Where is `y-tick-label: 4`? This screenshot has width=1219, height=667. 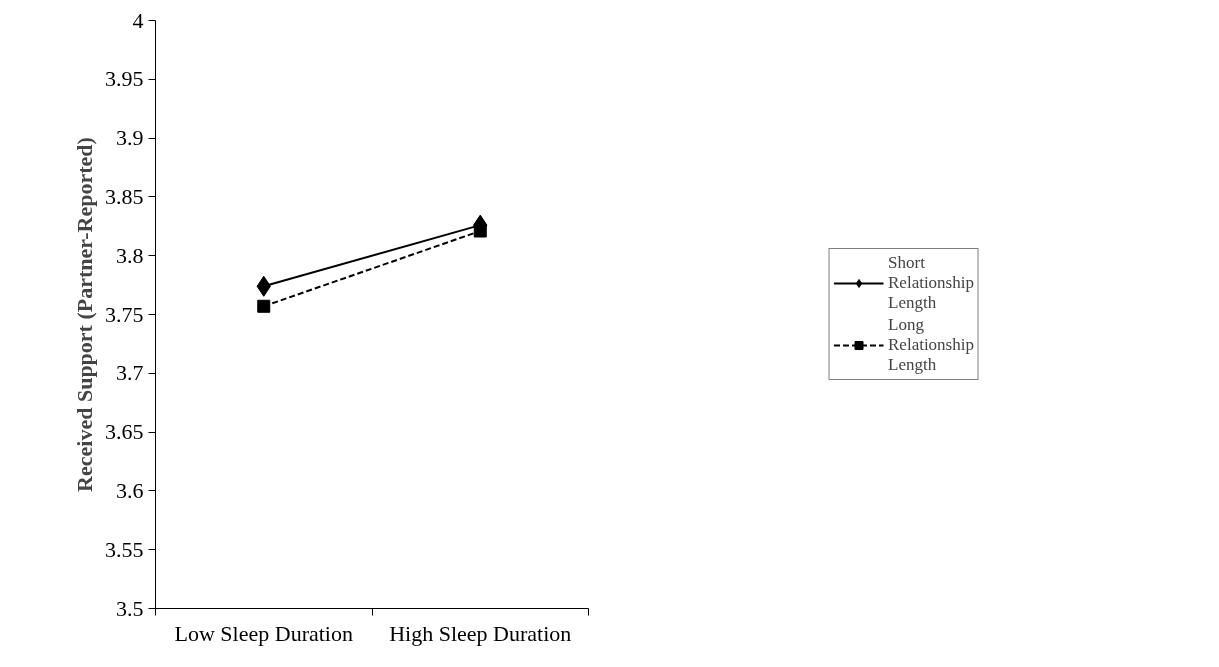 y-tick-label: 4 is located at coordinates (138, 20).